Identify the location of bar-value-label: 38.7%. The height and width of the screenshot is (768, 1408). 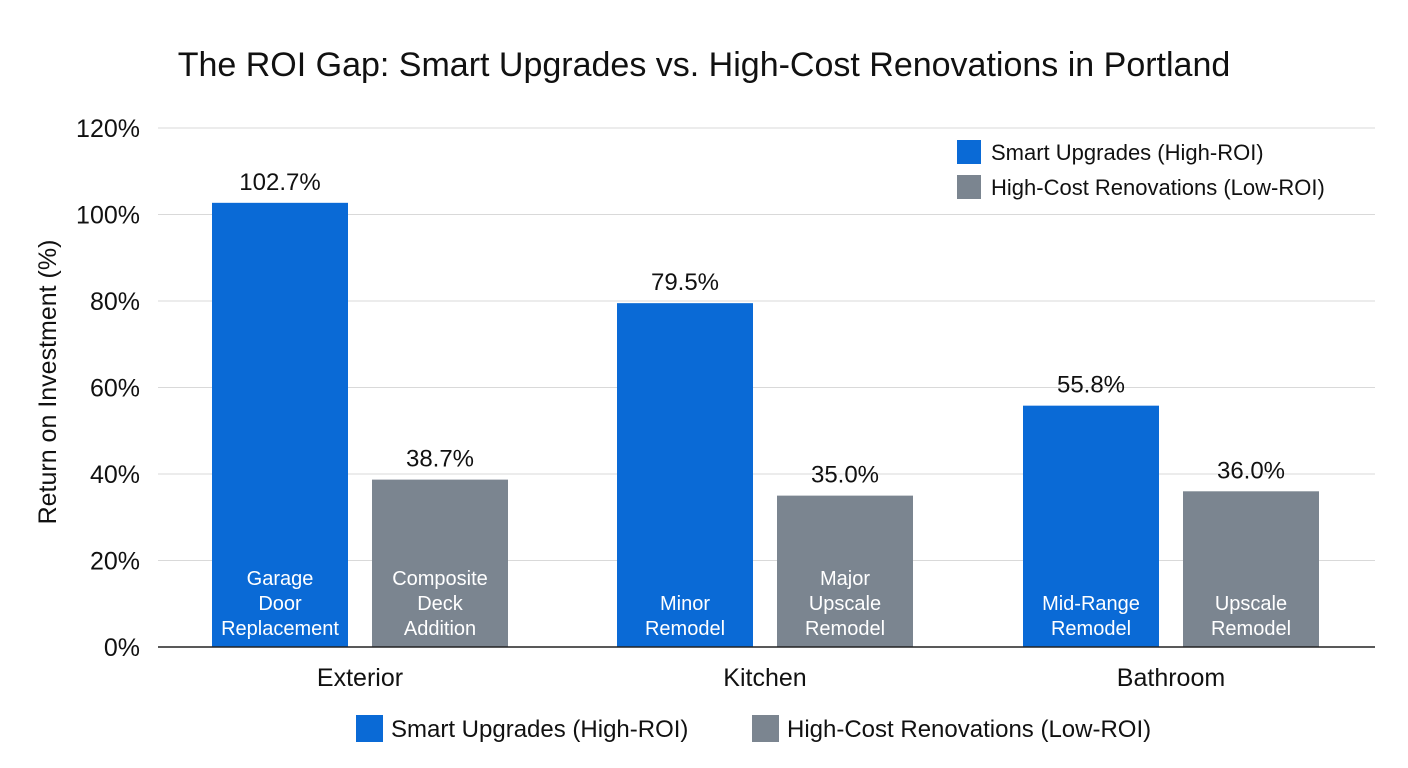
(440, 459).